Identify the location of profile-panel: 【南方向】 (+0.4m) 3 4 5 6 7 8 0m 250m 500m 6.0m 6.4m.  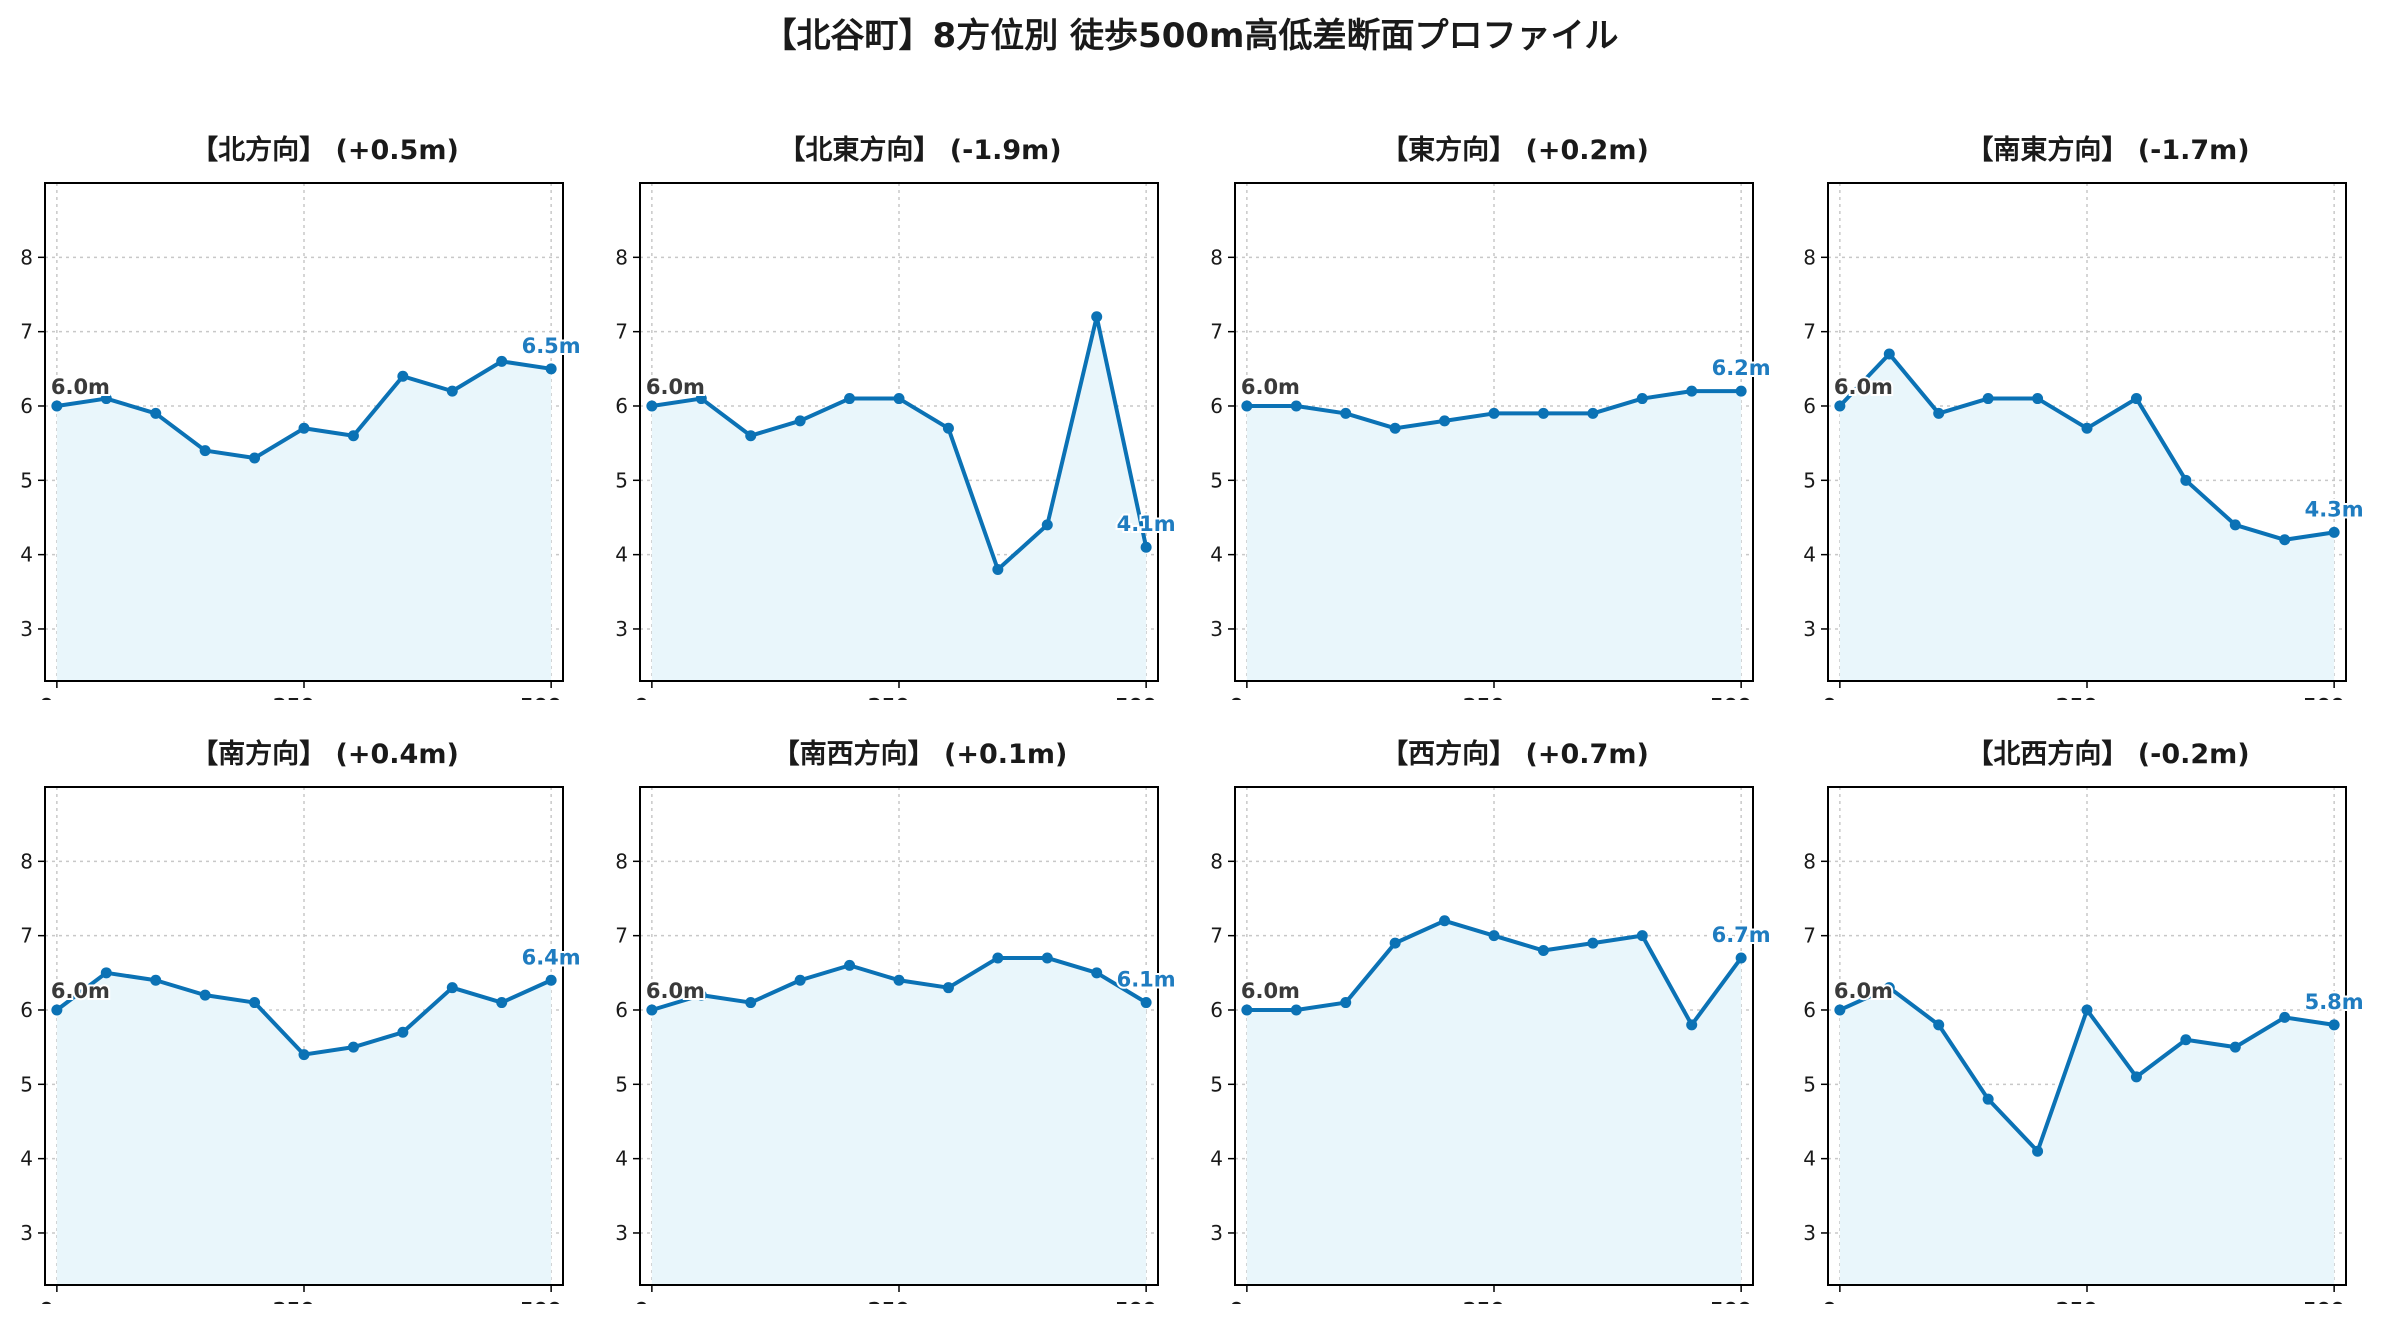
(305, 954).